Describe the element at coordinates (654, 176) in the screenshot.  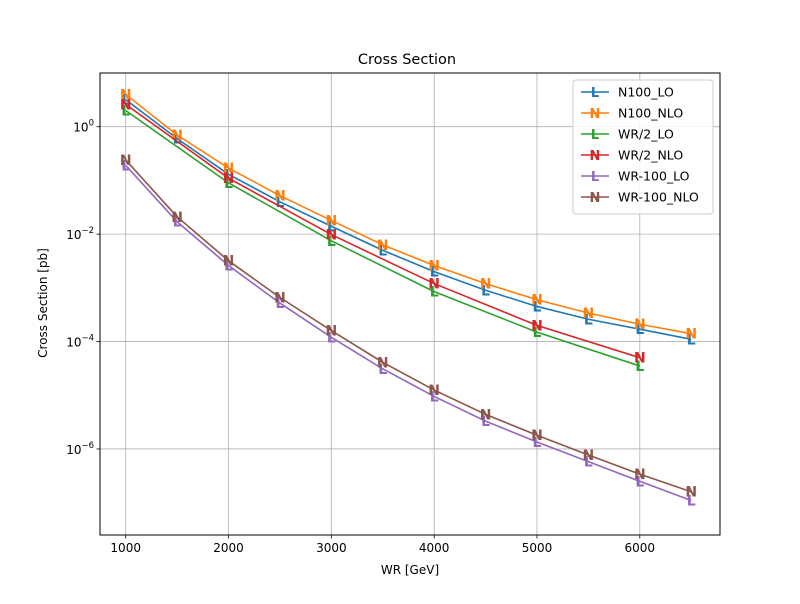
I see `legend-label: WR-100_LO` at that location.